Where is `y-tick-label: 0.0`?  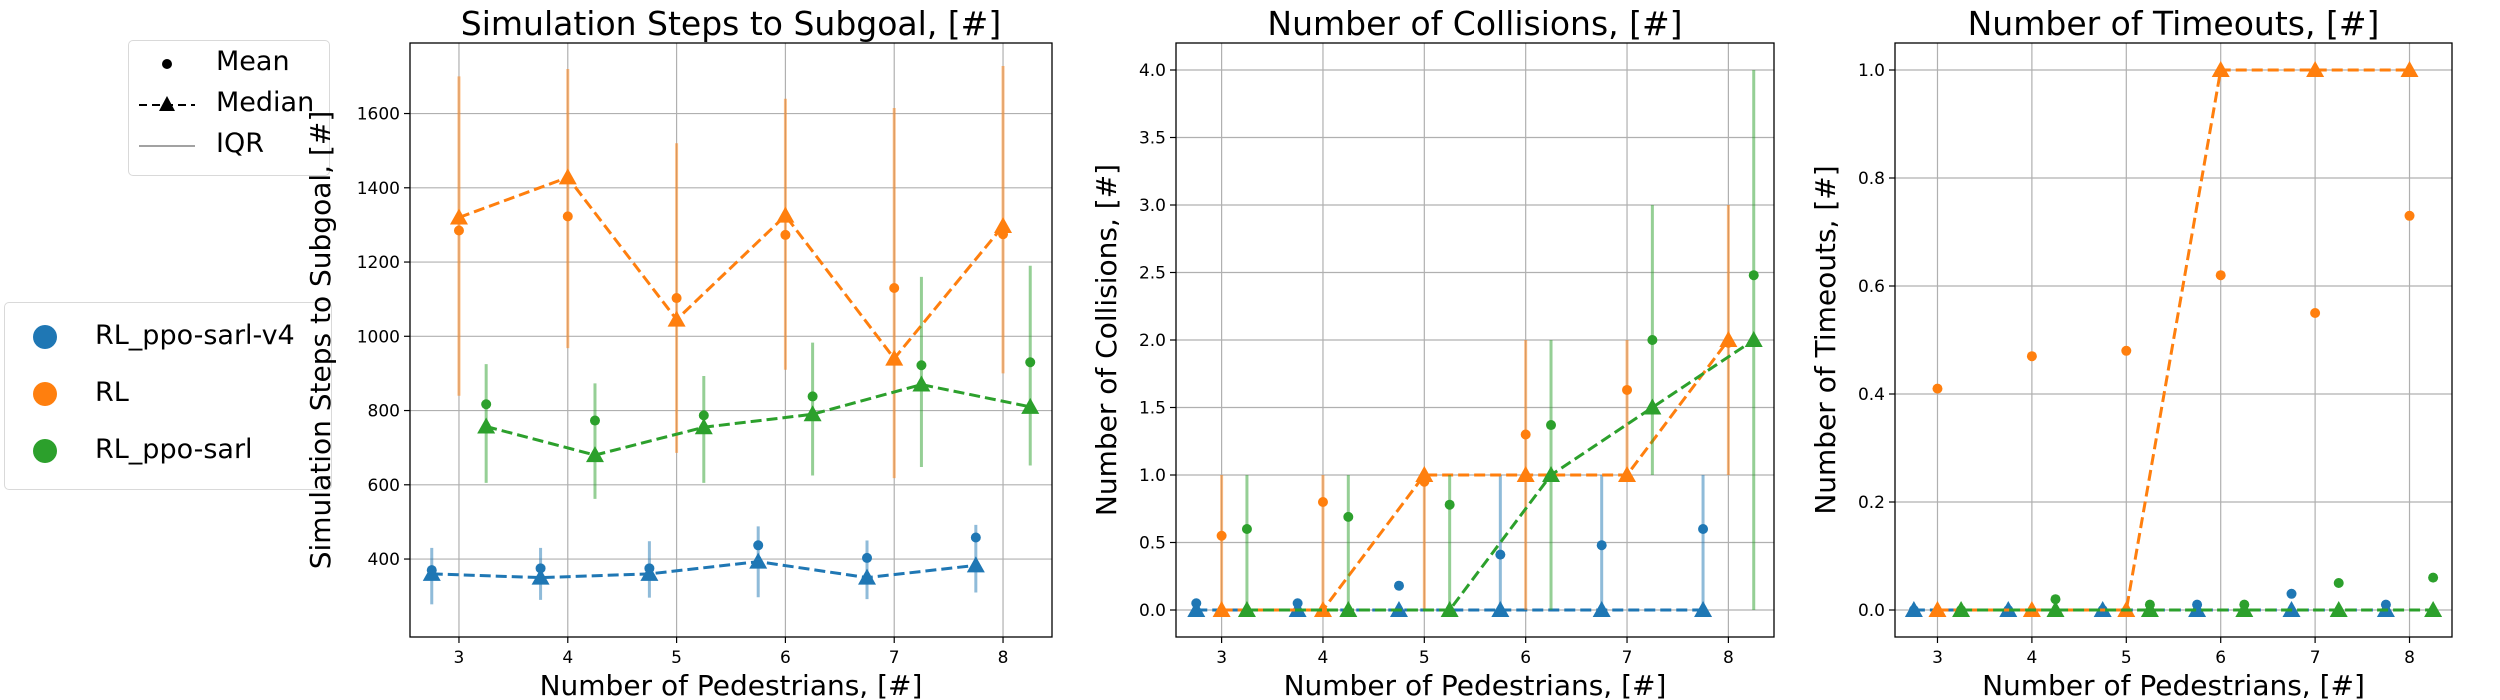 y-tick-label: 0.0 is located at coordinates (1871, 611).